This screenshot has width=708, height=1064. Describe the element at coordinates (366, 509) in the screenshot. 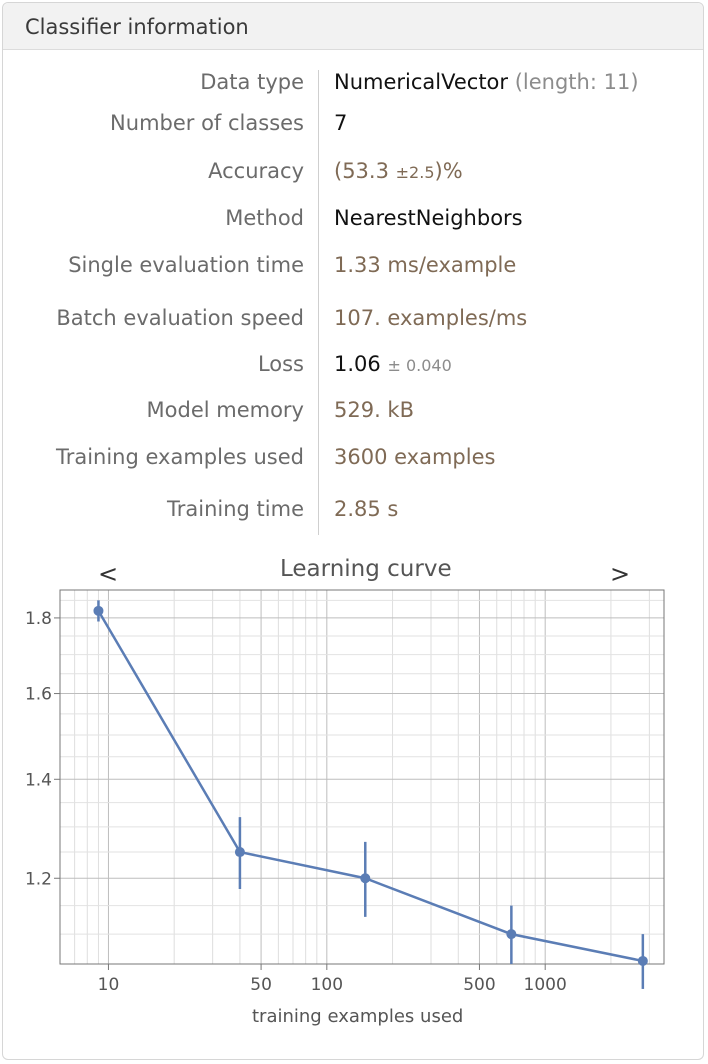

I see `value-training-time: 2.85 s` at that location.